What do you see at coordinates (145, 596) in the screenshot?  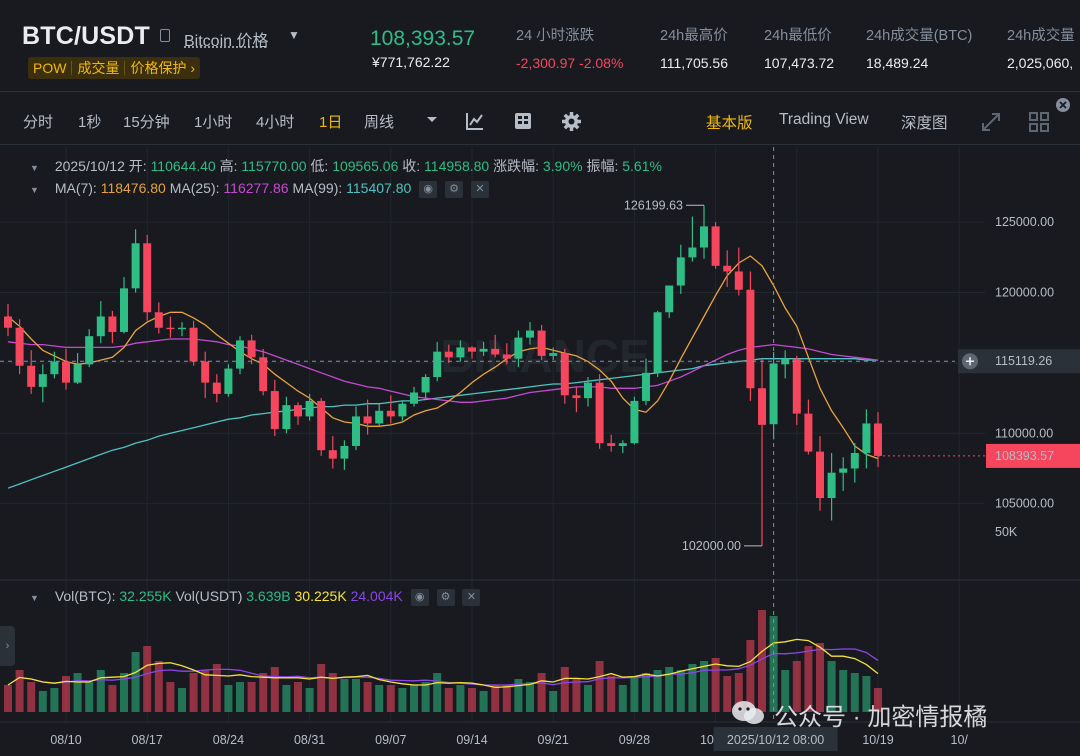 I see `vol-btc-value: 32.255K` at bounding box center [145, 596].